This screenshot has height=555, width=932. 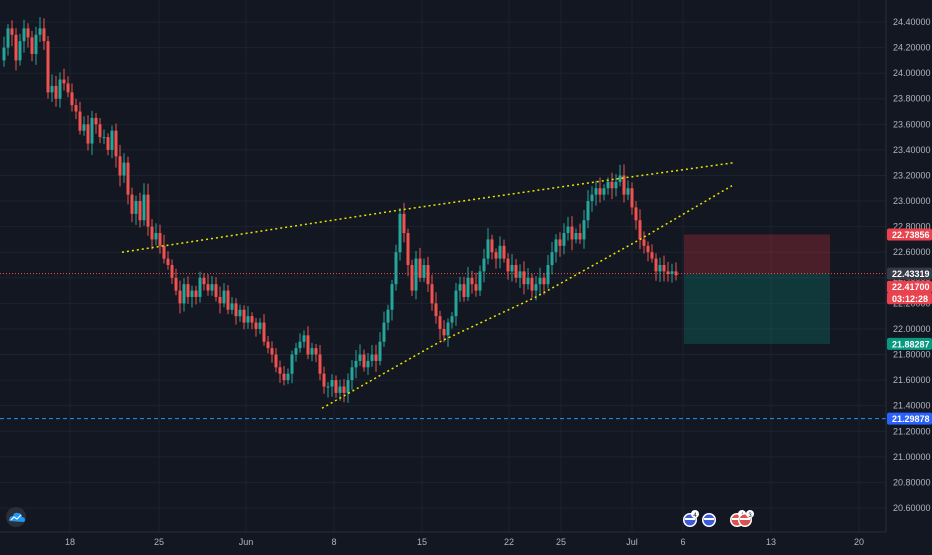 What do you see at coordinates (757, 254) in the screenshot?
I see `stop-loss-zone` at bounding box center [757, 254].